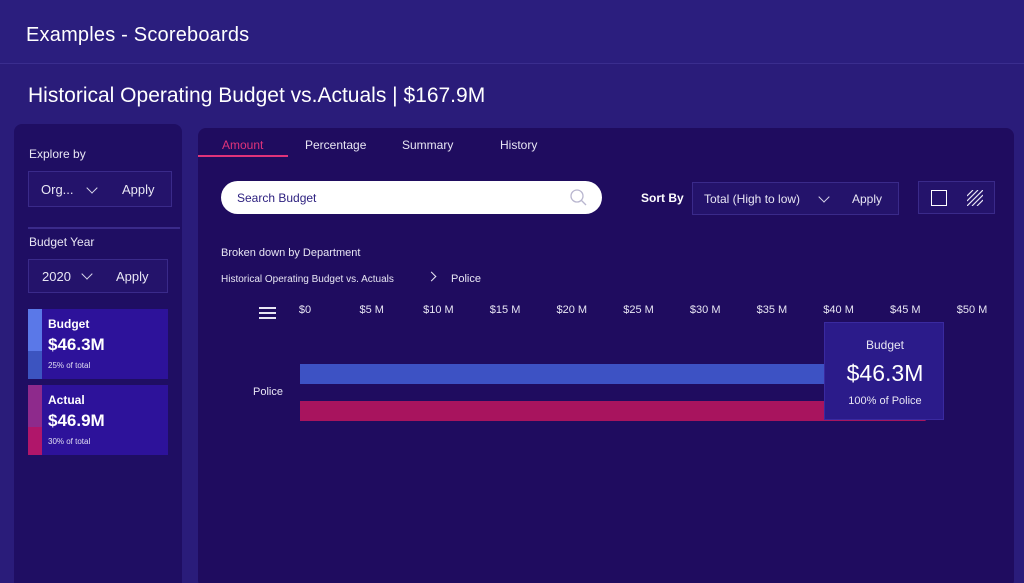  I want to click on x-tick-label: $35 M, so click(772, 310).